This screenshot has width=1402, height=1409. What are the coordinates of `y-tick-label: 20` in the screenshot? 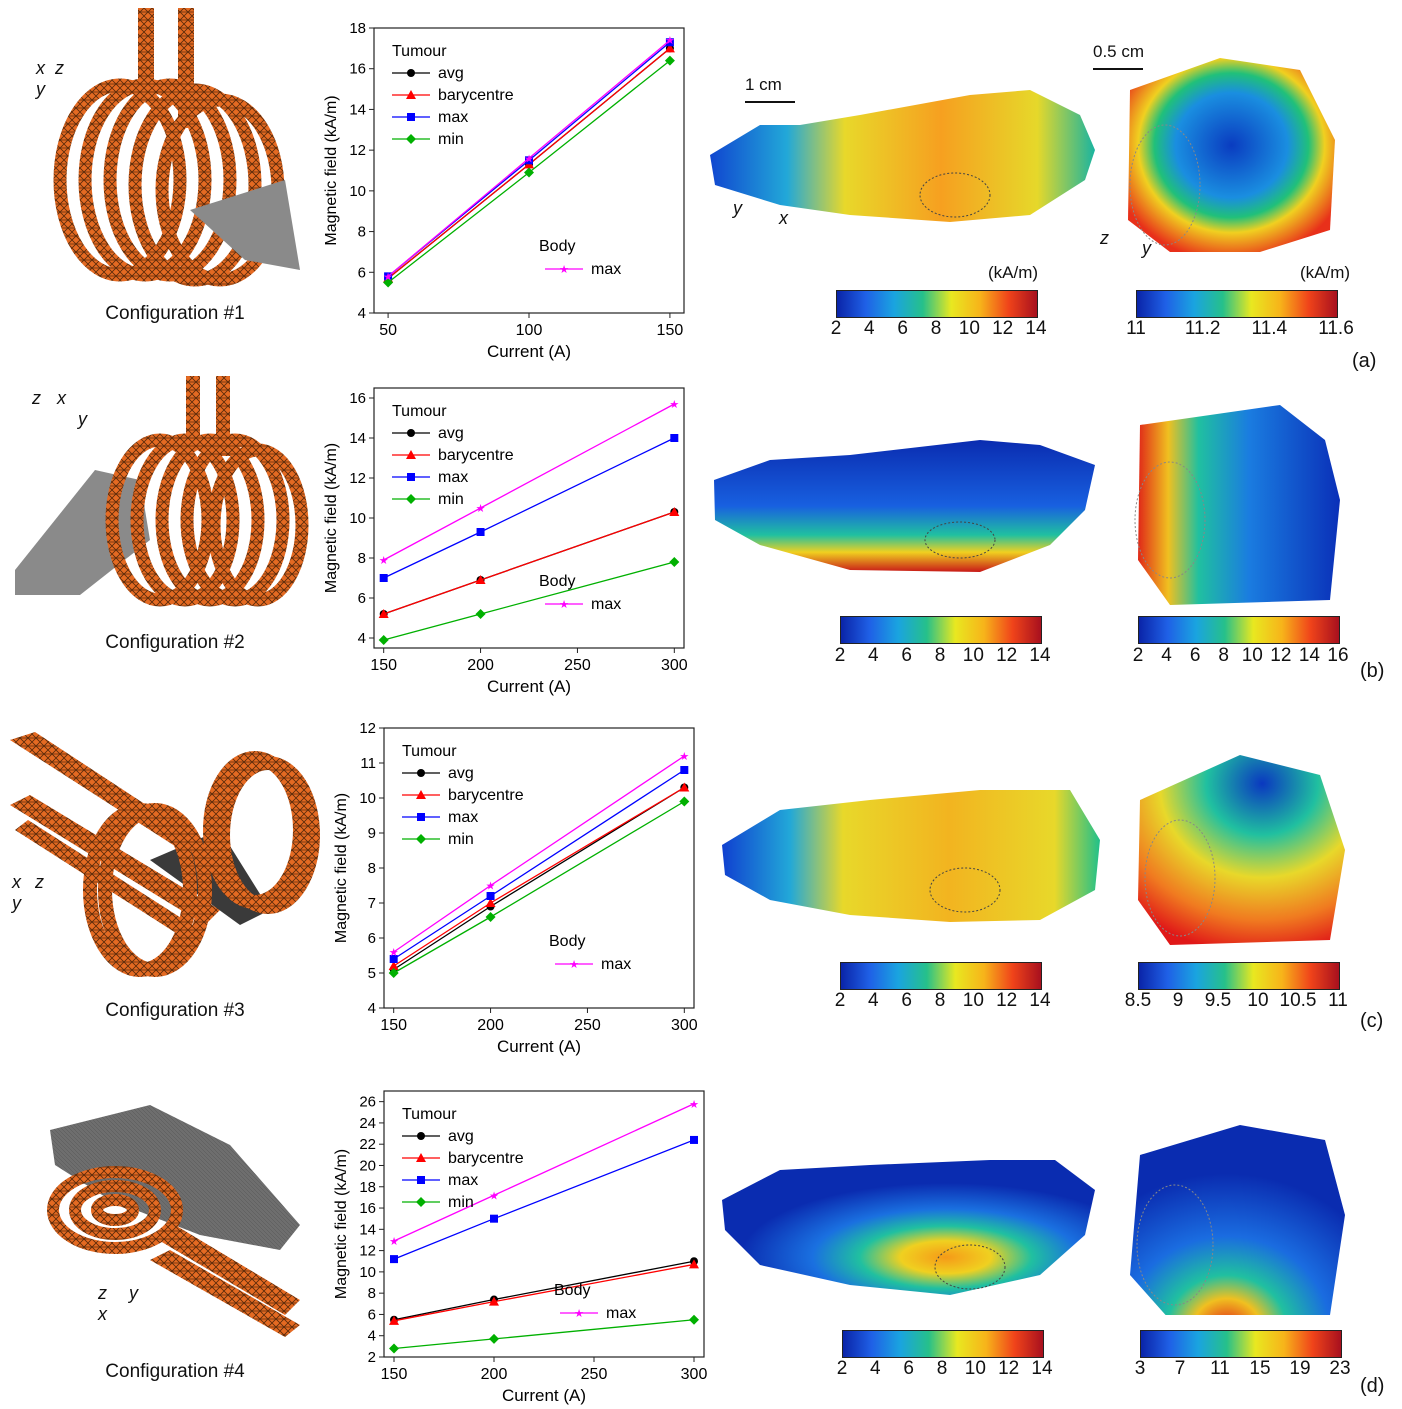 It's located at (367, 1165).